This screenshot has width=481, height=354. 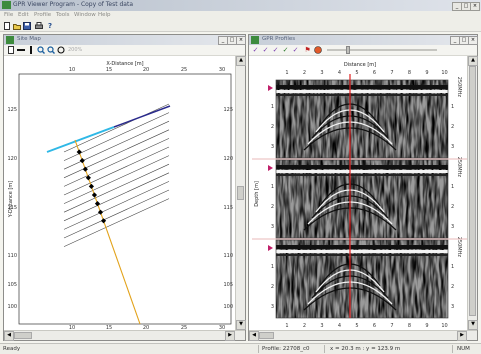 What do you see at coordinates (30, 51) in the screenshot?
I see `vertical-line-icon` at bounding box center [30, 51].